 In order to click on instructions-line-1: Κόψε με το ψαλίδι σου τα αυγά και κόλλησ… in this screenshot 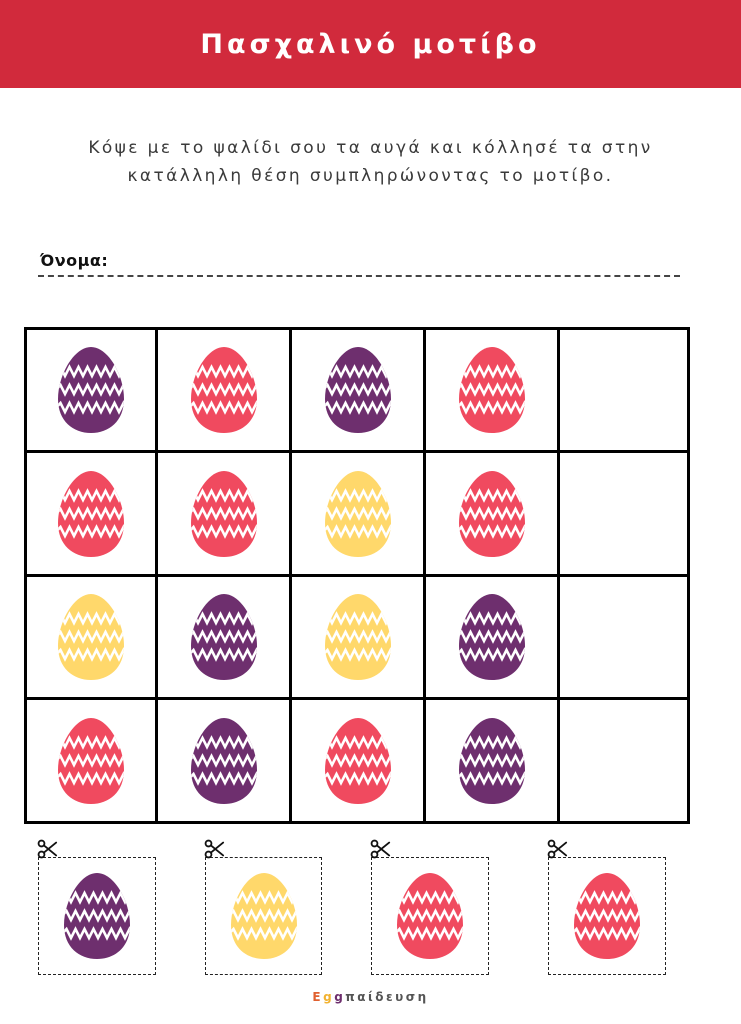, I will do `click(370, 148)`.